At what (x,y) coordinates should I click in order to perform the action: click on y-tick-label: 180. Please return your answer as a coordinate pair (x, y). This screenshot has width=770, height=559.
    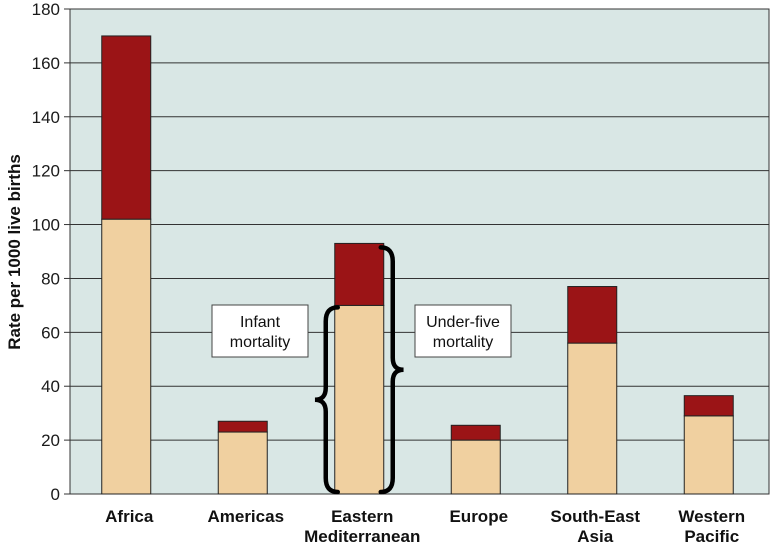
    Looking at the image, I should click on (46, 9).